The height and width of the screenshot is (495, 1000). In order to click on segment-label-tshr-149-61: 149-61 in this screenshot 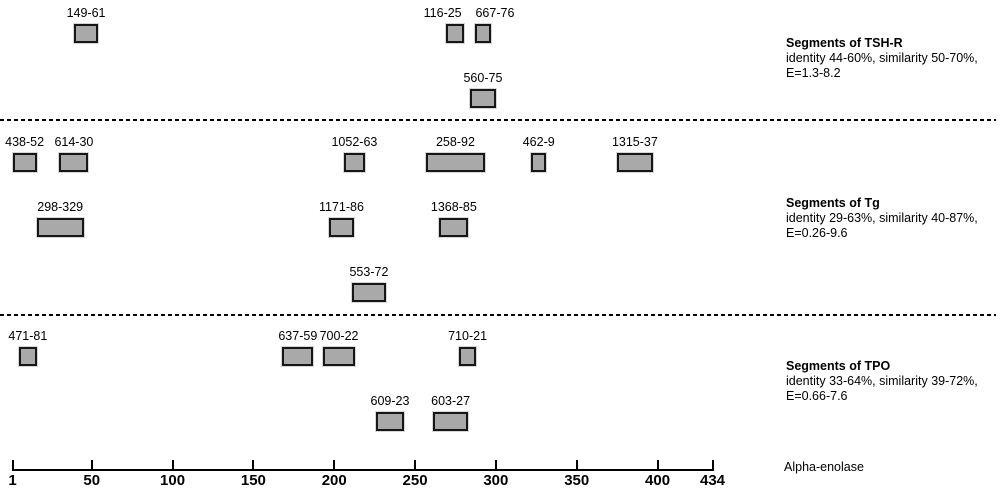, I will do `click(86, 13)`.